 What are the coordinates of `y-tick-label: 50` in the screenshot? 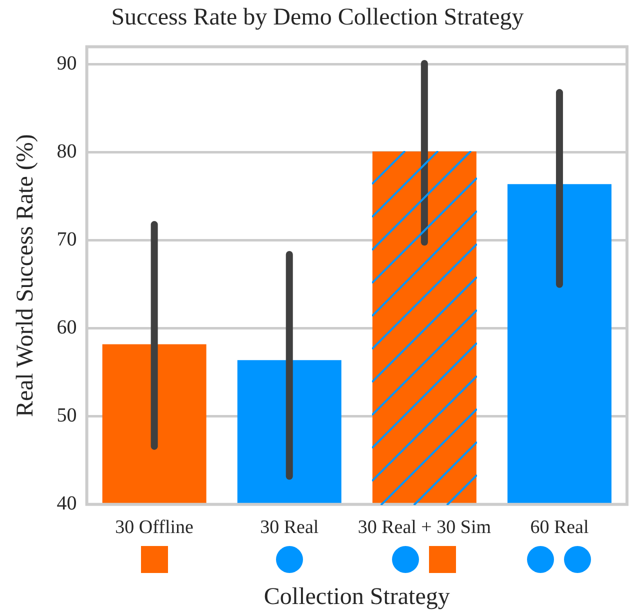 It's located at (66, 415).